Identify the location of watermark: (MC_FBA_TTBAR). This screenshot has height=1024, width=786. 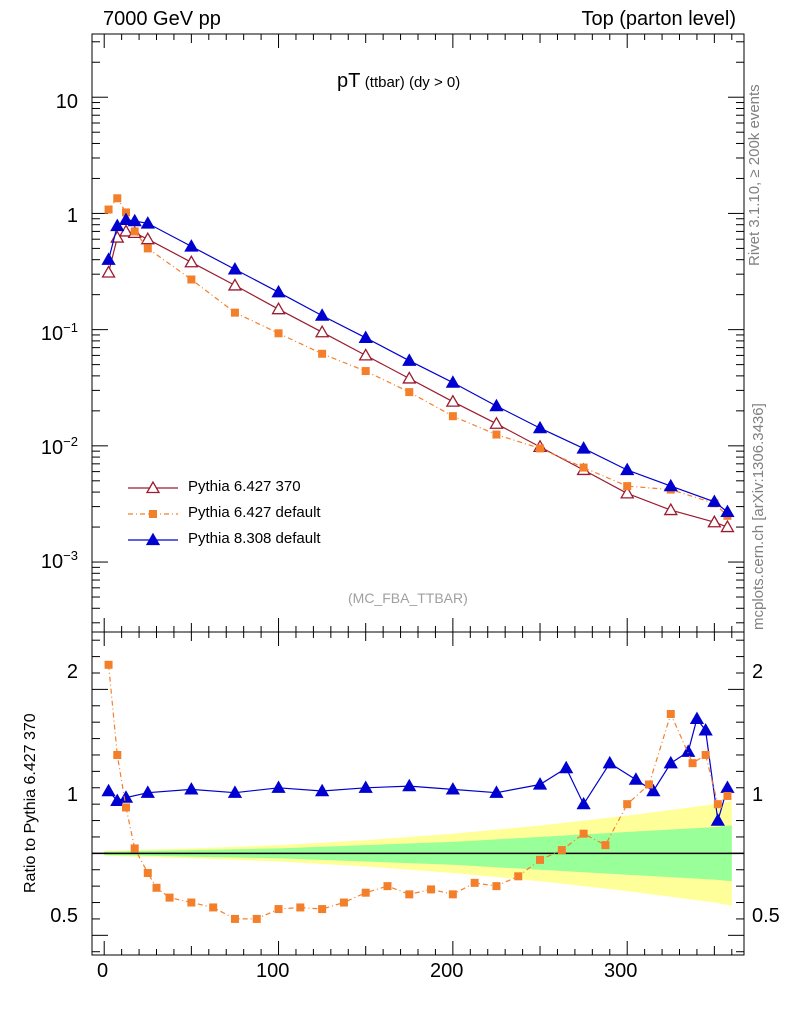
(408, 598).